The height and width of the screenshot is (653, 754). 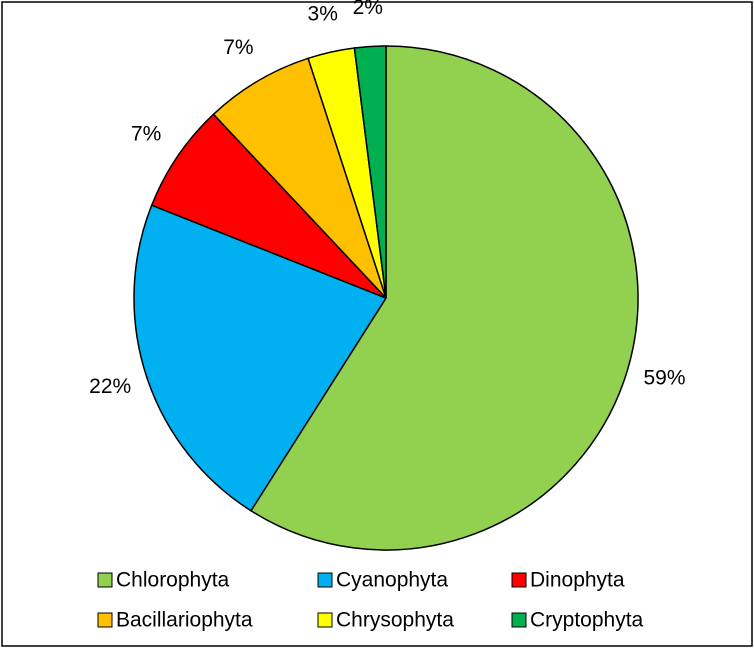 What do you see at coordinates (577, 580) in the screenshot?
I see `legend-label: Dinophyta` at bounding box center [577, 580].